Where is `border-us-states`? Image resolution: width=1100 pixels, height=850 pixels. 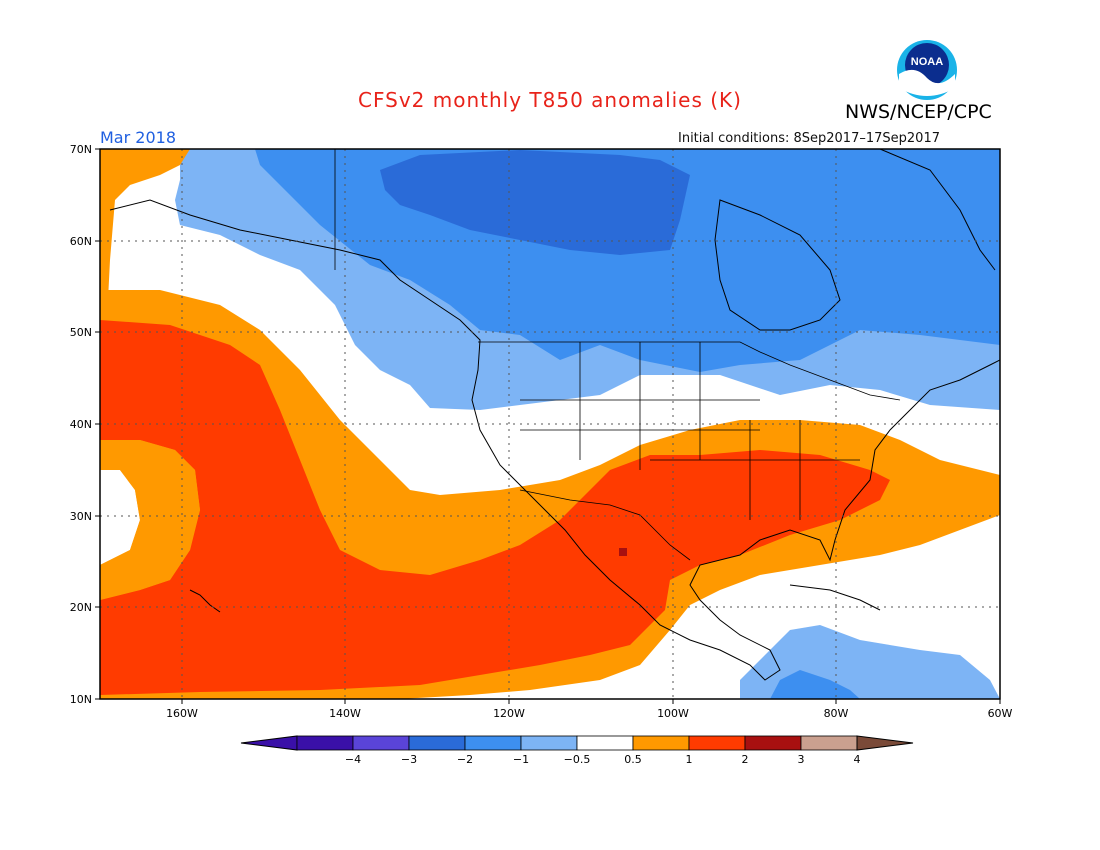
border-us-states is located at coordinates (690, 431).